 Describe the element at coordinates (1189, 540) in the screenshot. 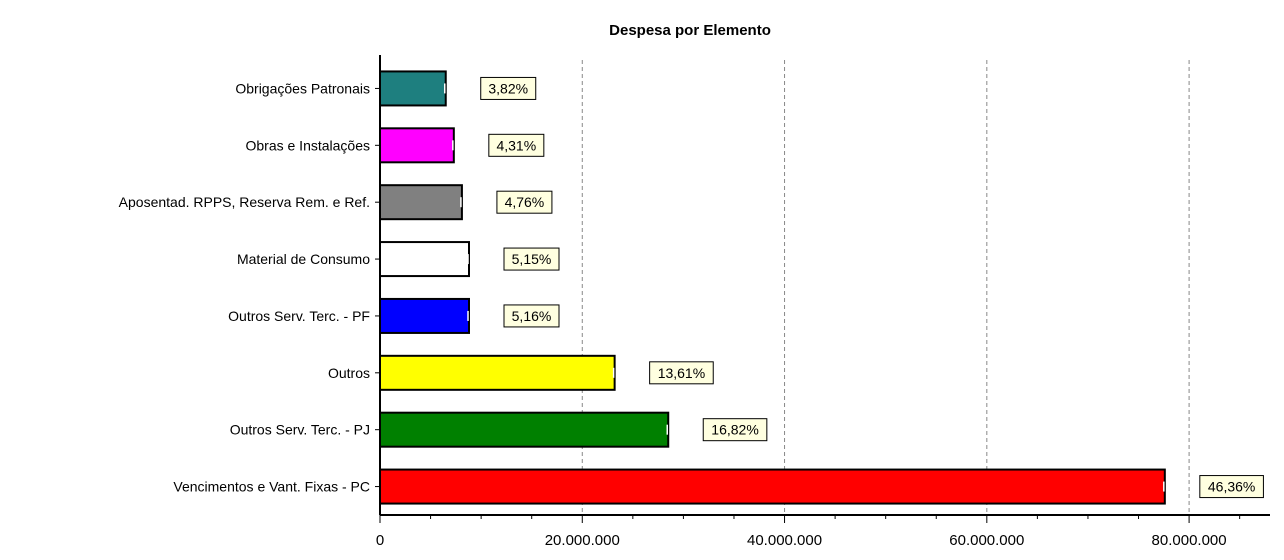

I see `x-tick-label: 80.000.000` at that location.